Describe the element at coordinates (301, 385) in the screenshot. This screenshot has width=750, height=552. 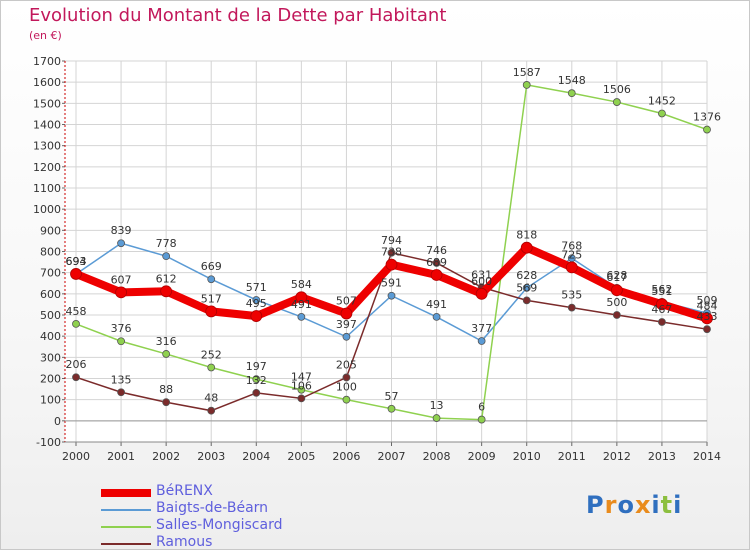
I see `series-3-data-label: 106` at that location.